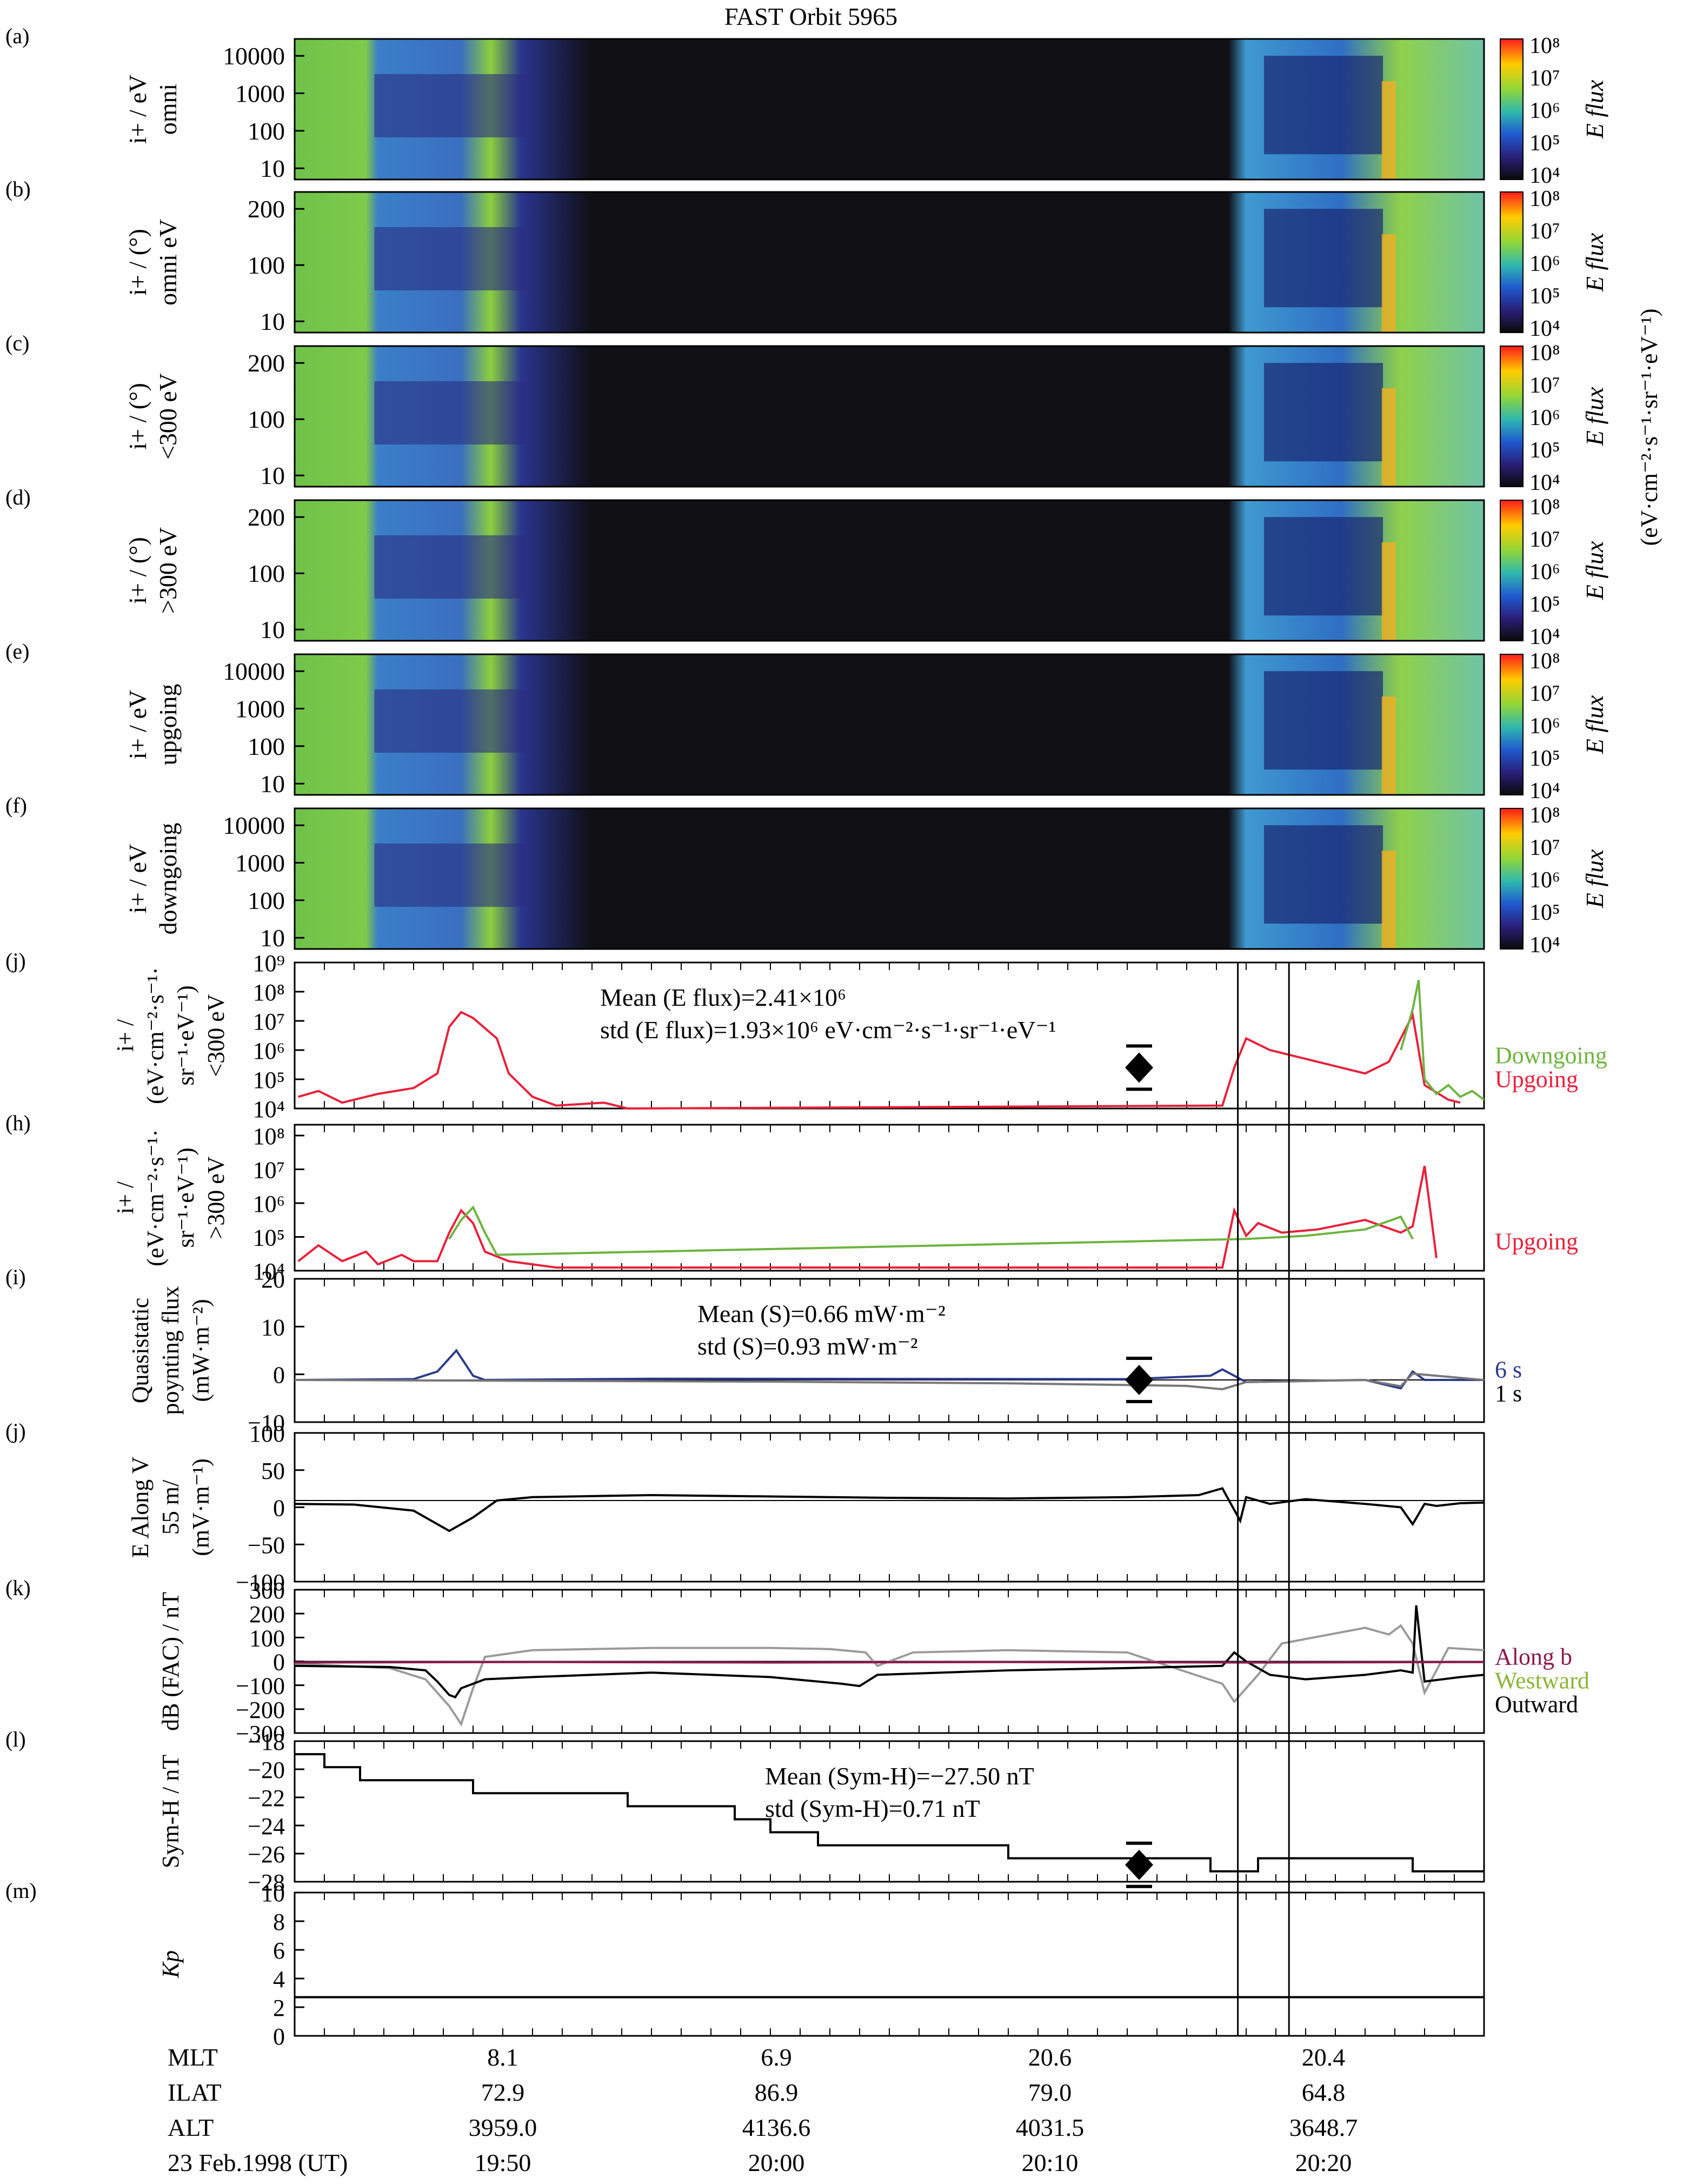 The image size is (1703, 2184). What do you see at coordinates (168, 262) in the screenshot?
I see `y-label-line: omni eV` at bounding box center [168, 262].